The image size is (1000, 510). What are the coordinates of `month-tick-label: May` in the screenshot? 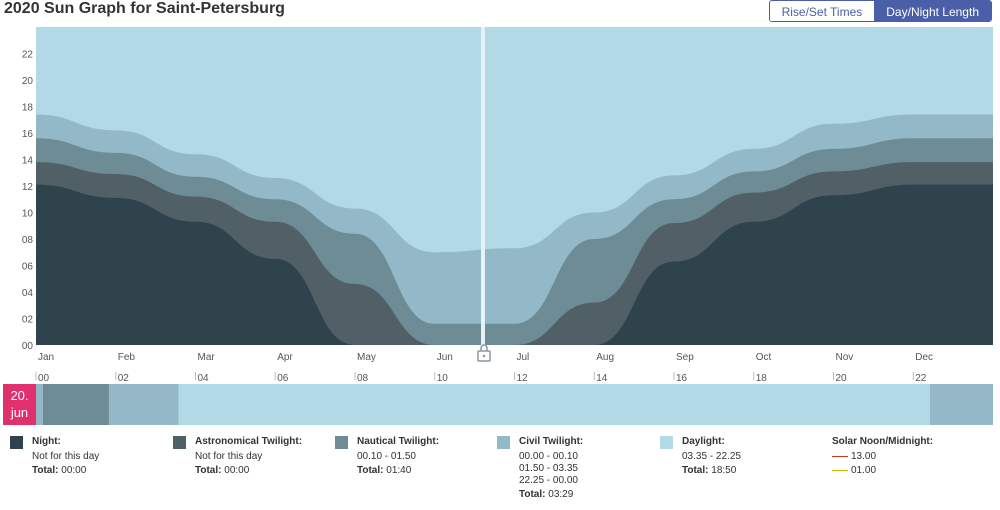 It's located at (366, 357).